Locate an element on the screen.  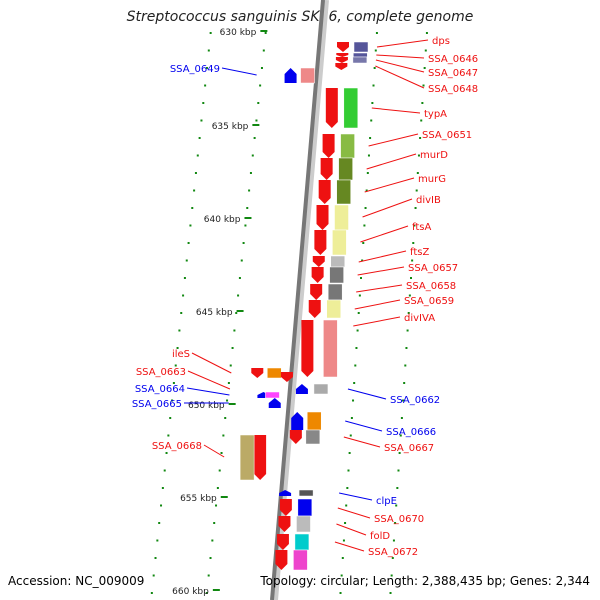
gene-label-SSA_0657: SSA_0657 is located at coordinates (408, 269).